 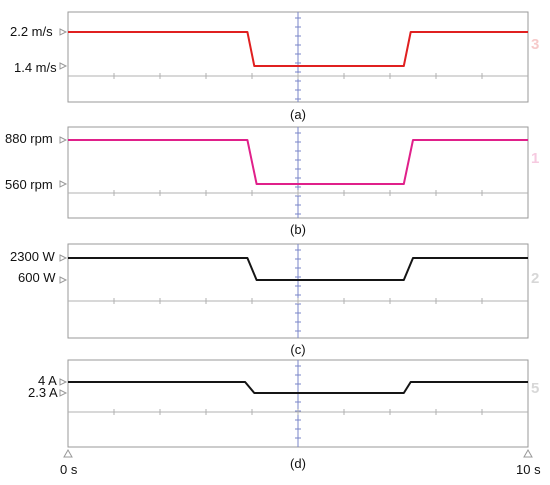 What do you see at coordinates (68, 453) in the screenshot?
I see `time-start-marker` at bounding box center [68, 453].